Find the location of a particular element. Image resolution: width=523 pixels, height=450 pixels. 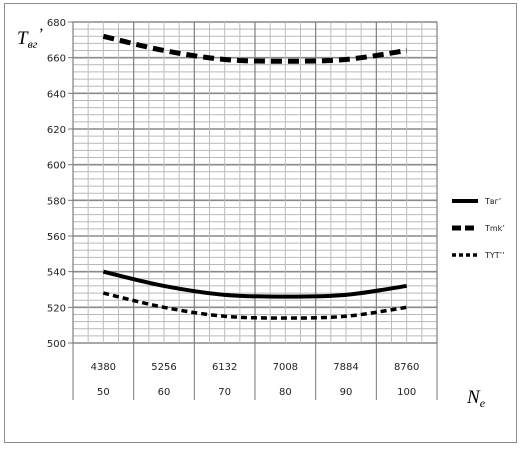

x-tick-label-row1: 7884 is located at coordinates (345, 367).